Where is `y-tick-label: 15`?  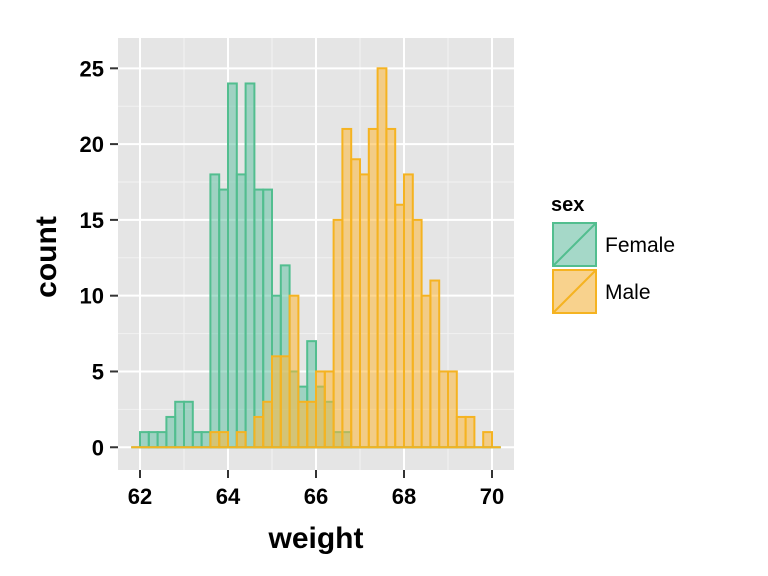
y-tick-label: 15 is located at coordinates (92, 220).